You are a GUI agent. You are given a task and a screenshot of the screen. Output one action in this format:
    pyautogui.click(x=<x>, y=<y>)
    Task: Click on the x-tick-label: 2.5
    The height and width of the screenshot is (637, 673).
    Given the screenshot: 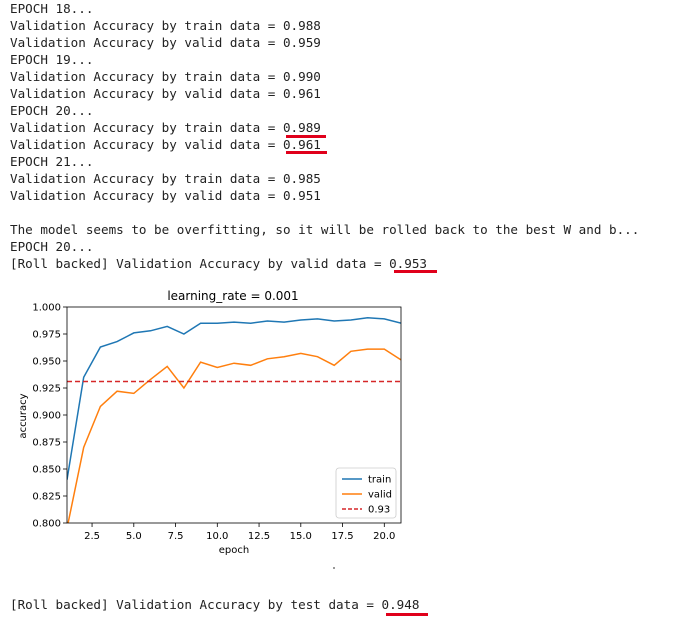 What is the action you would take?
    pyautogui.click(x=92, y=536)
    